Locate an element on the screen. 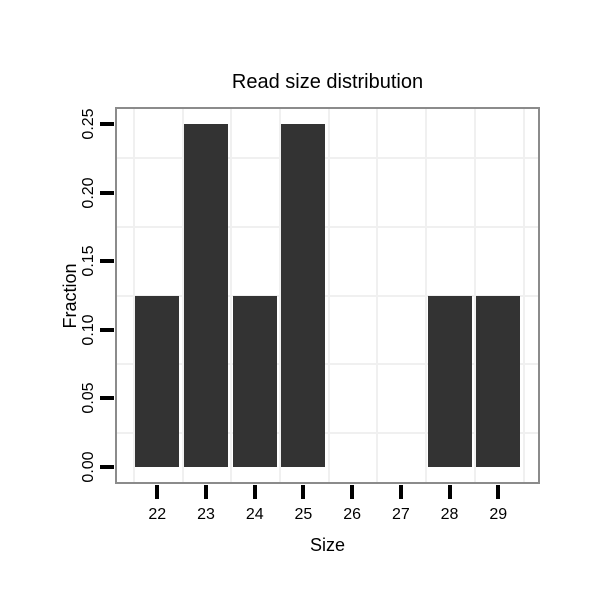 The image size is (600, 600). y-axis-title: Fraction is located at coordinates (70, 296).